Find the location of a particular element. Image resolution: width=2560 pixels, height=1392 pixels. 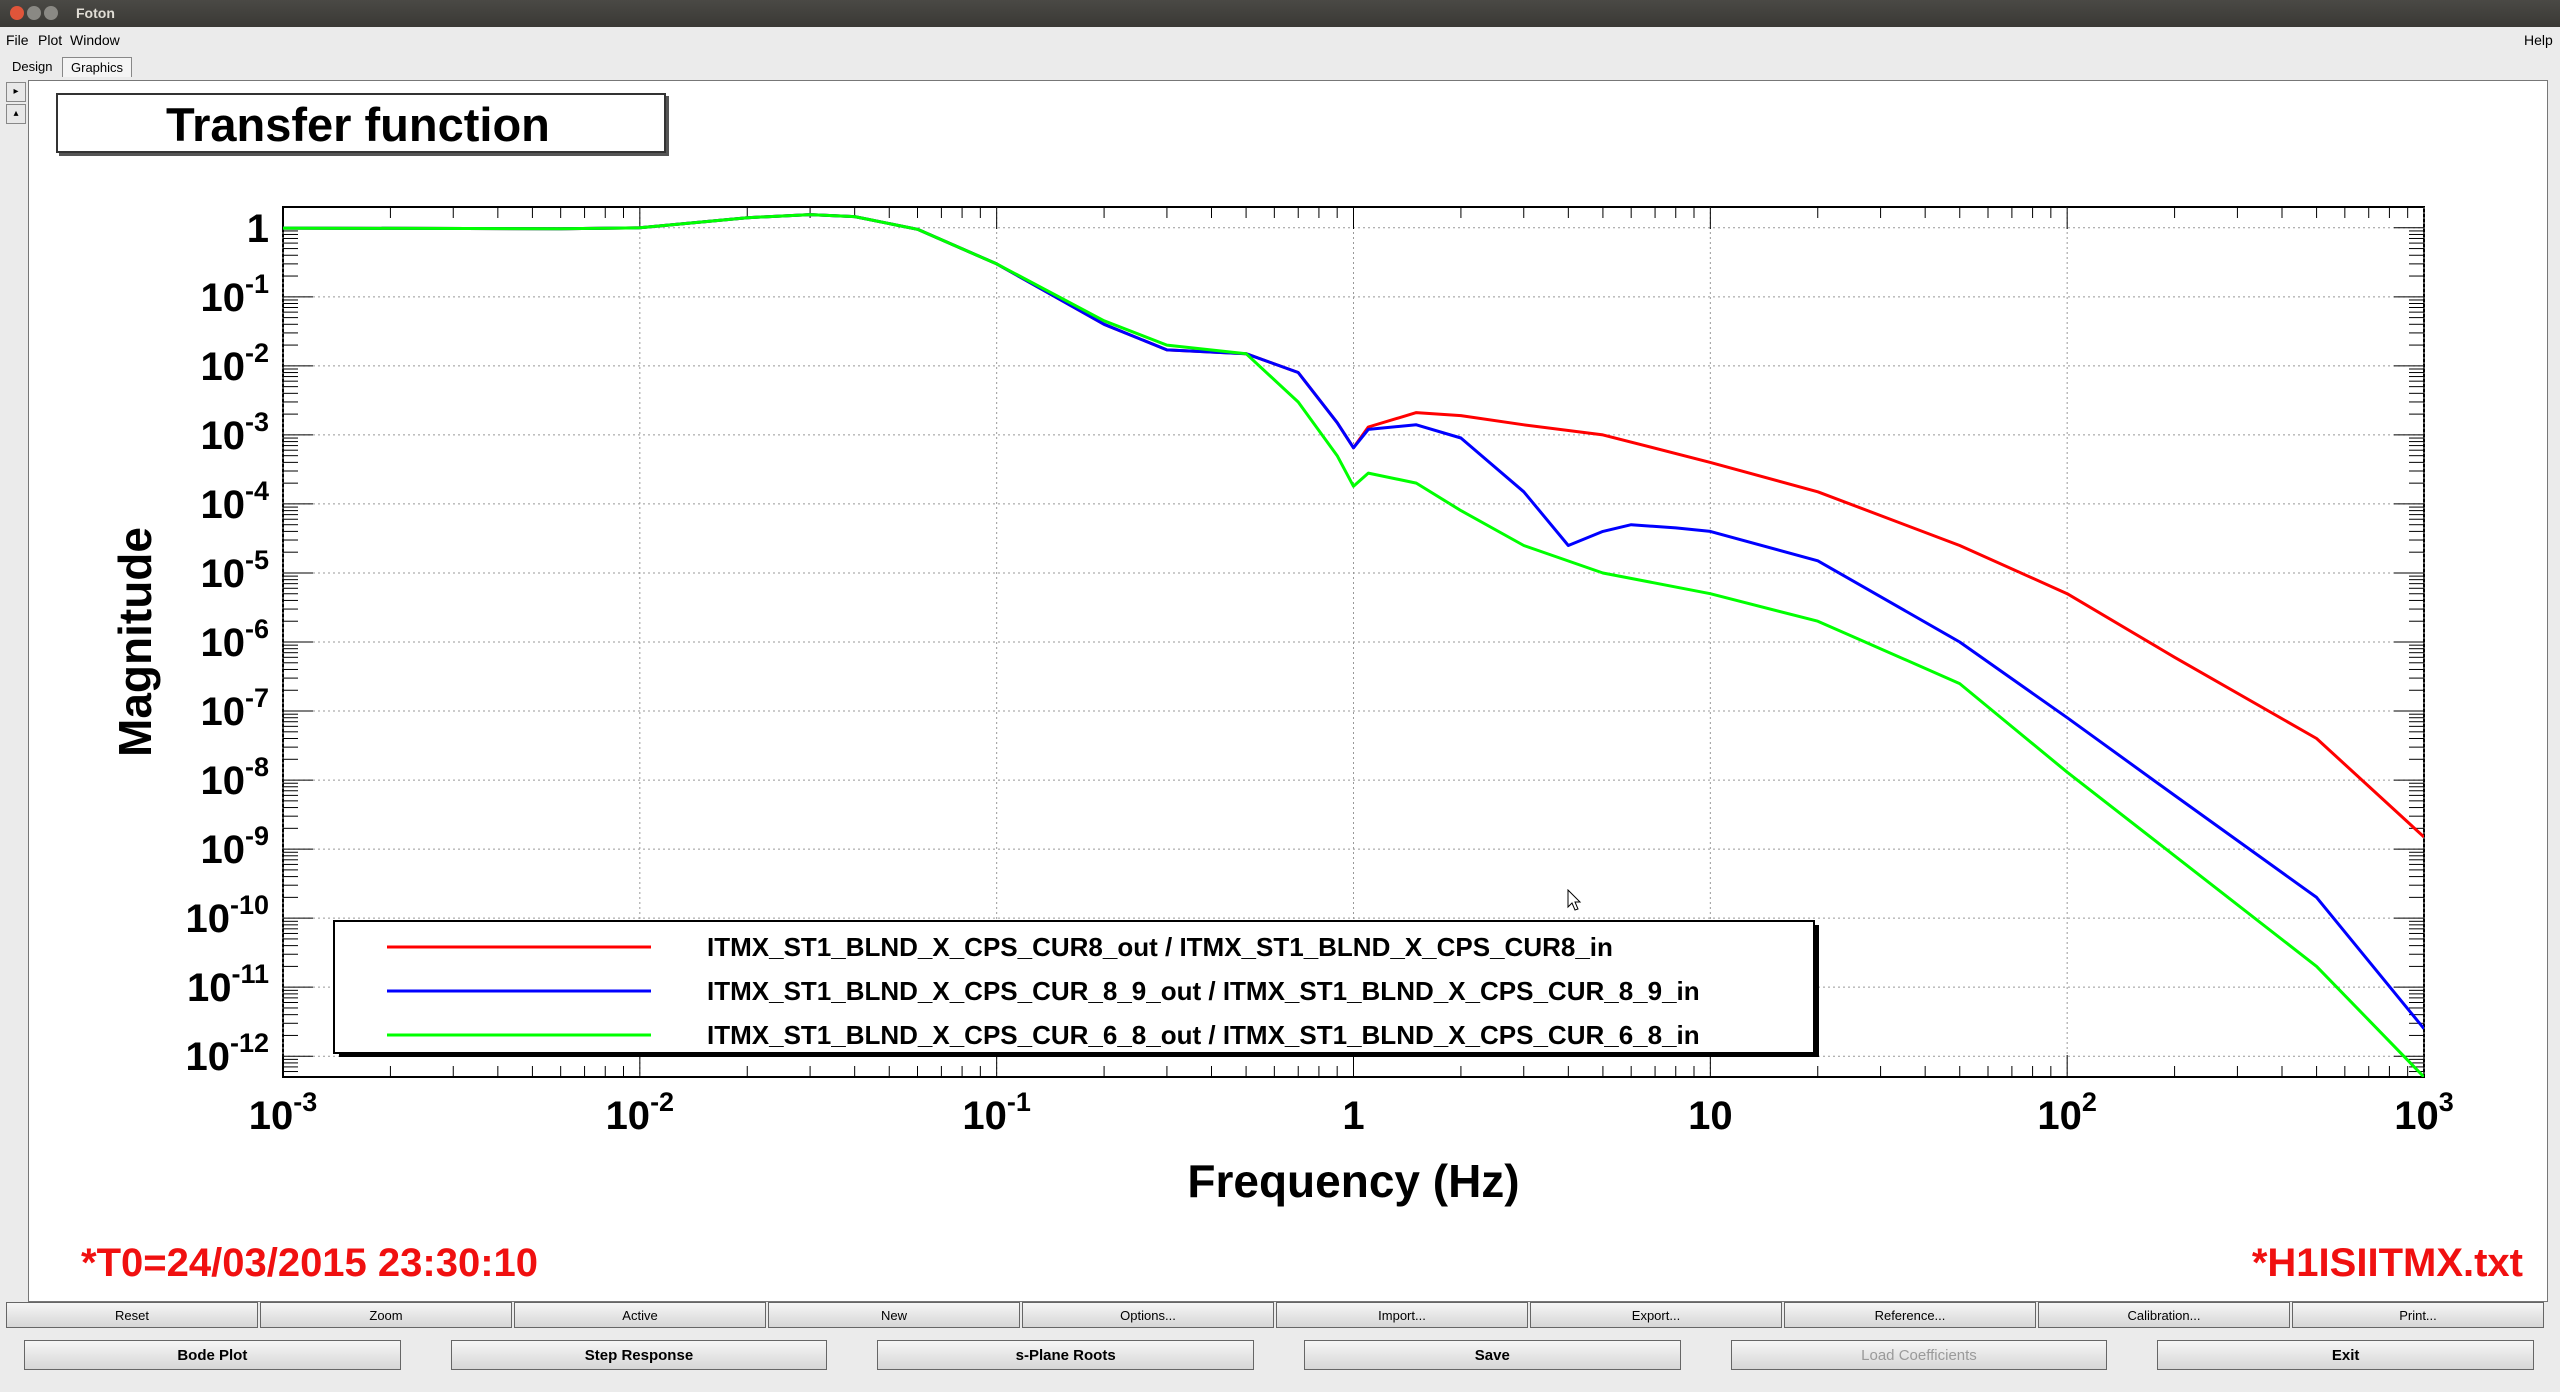

y-axis-label: Magnitude is located at coordinates (135, 642).